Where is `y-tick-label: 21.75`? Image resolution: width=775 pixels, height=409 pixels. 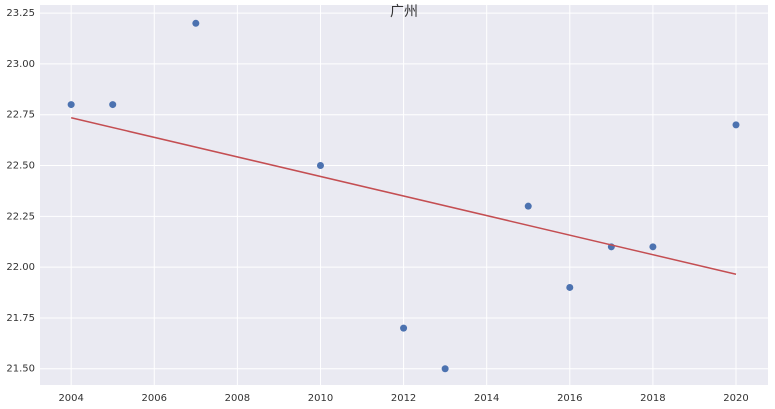 y-tick-label: 21.75 is located at coordinates (20, 318).